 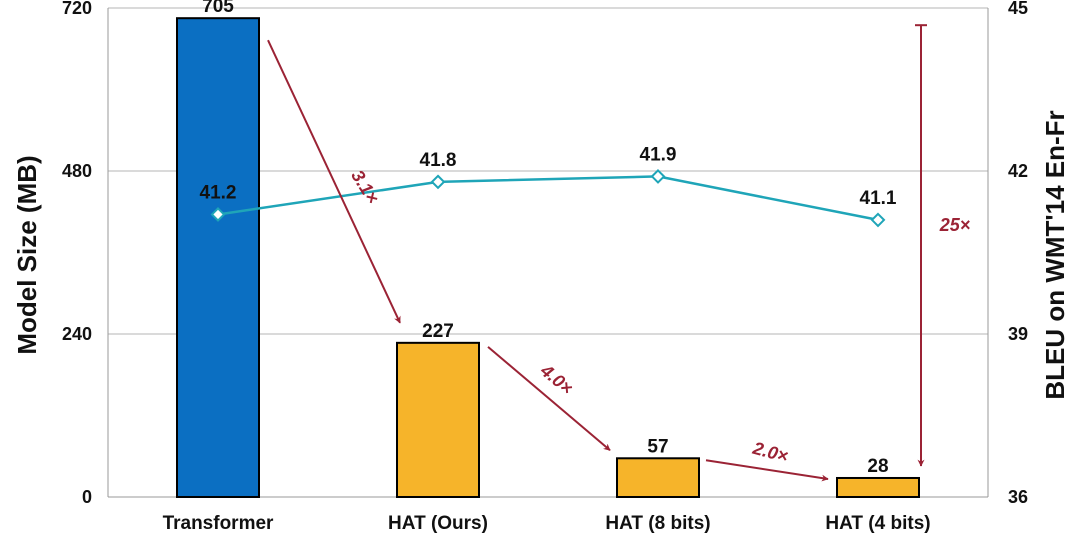 I want to click on y2-tick-label: 45, so click(x=1018, y=9).